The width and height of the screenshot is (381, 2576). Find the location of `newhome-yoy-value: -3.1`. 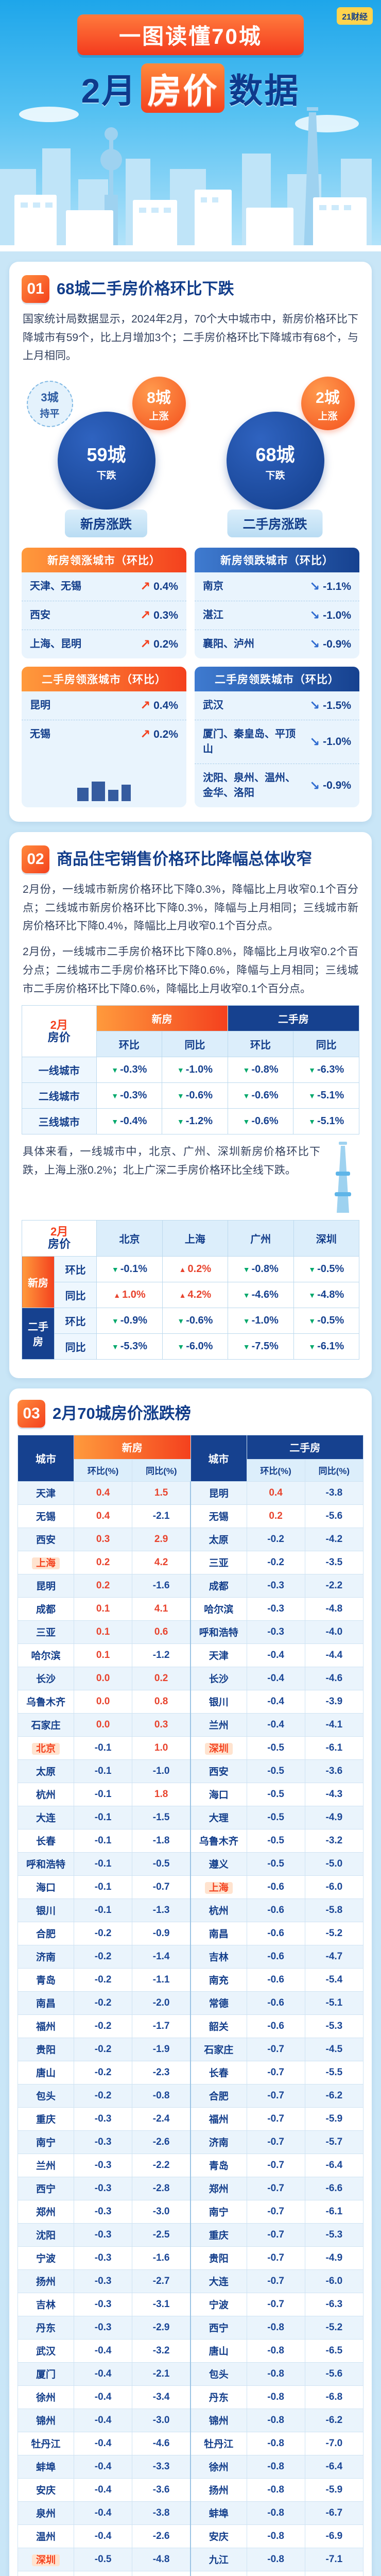

newhome-yoy-value: -3.1 is located at coordinates (161, 2304).